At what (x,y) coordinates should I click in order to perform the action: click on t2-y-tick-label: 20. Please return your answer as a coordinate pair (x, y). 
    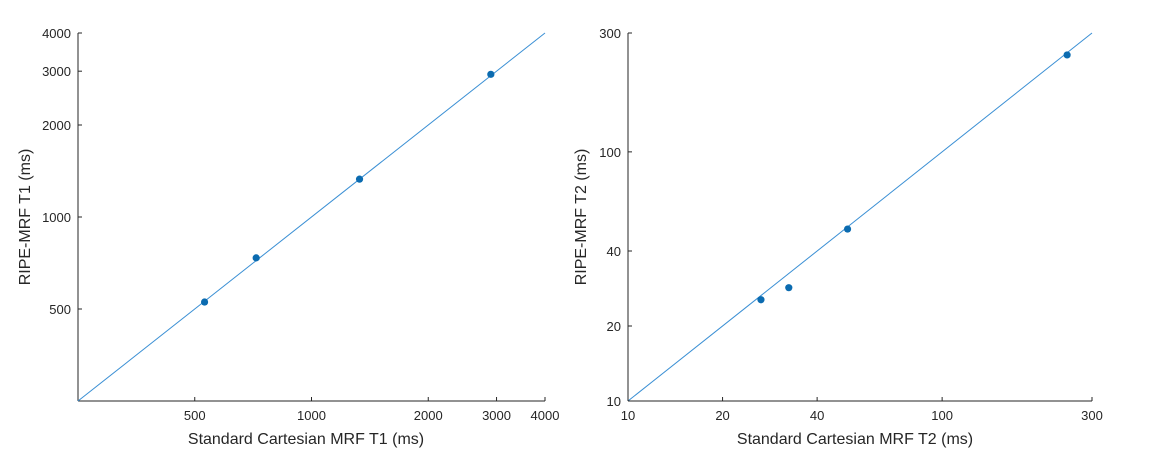
    Looking at the image, I should click on (614, 326).